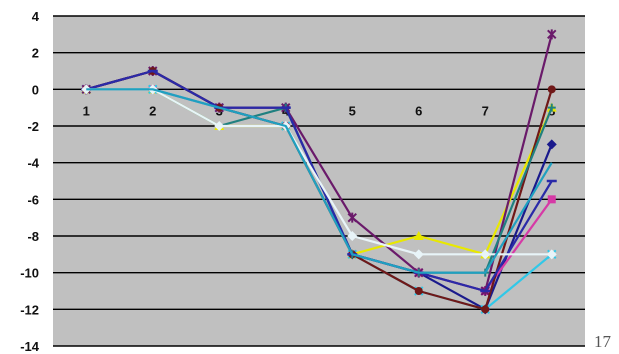 The image size is (619, 354). I want to click on y-tick-label: -8, so click(33, 236).